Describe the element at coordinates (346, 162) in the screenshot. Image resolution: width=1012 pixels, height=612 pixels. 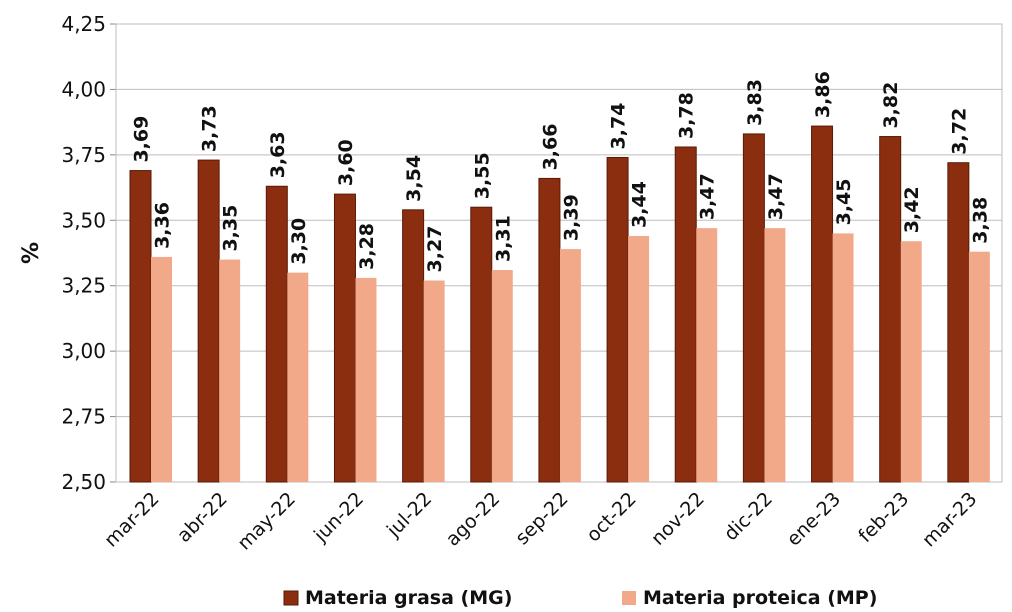
I see `data-label-materia-grasa: 3,60` at that location.